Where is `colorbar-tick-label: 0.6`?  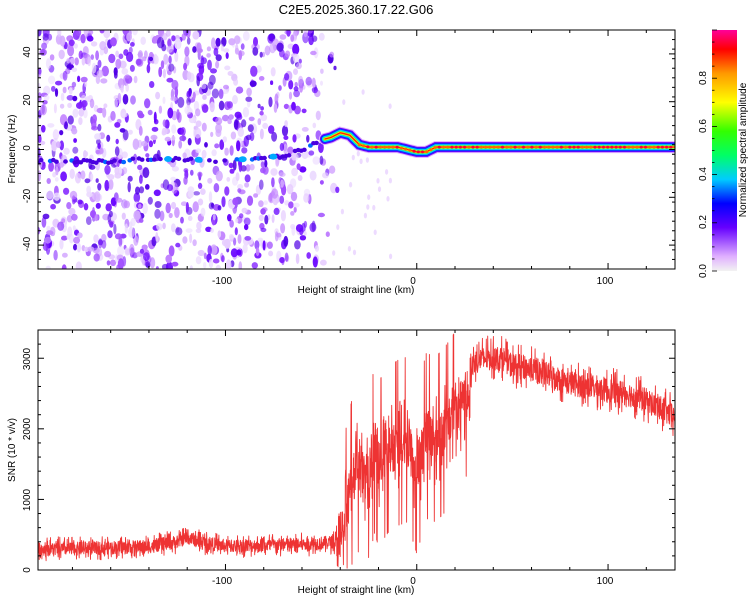
colorbar-tick-label: 0.6 is located at coordinates (703, 126).